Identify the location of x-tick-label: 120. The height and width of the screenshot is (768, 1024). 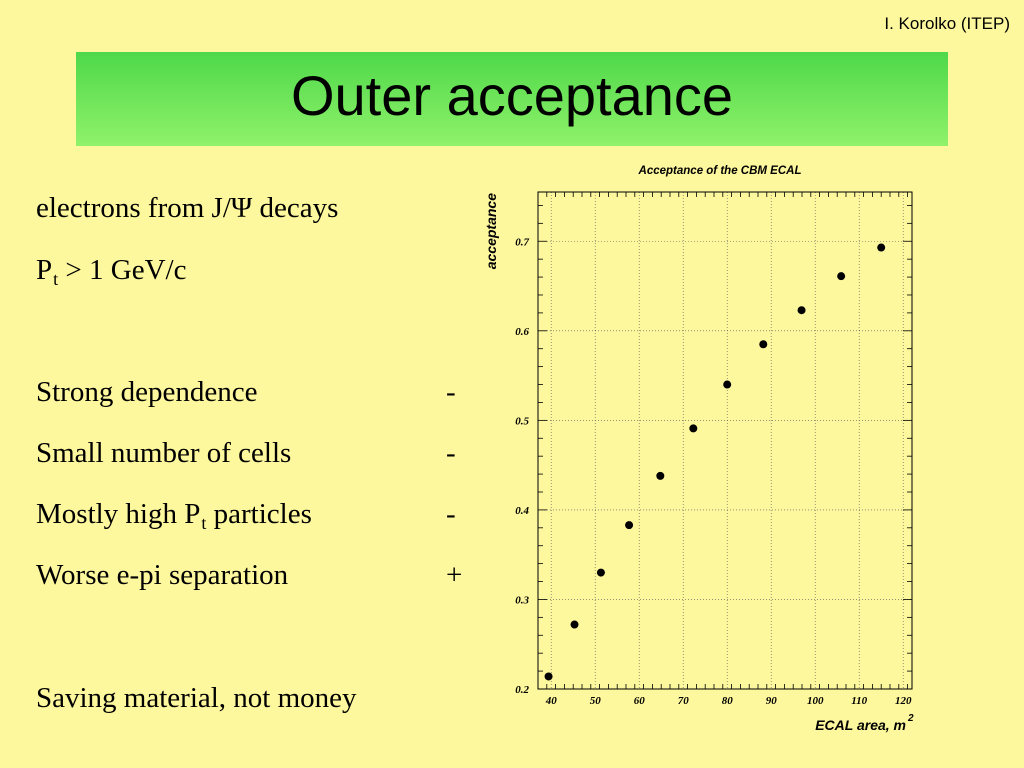
(903, 701).